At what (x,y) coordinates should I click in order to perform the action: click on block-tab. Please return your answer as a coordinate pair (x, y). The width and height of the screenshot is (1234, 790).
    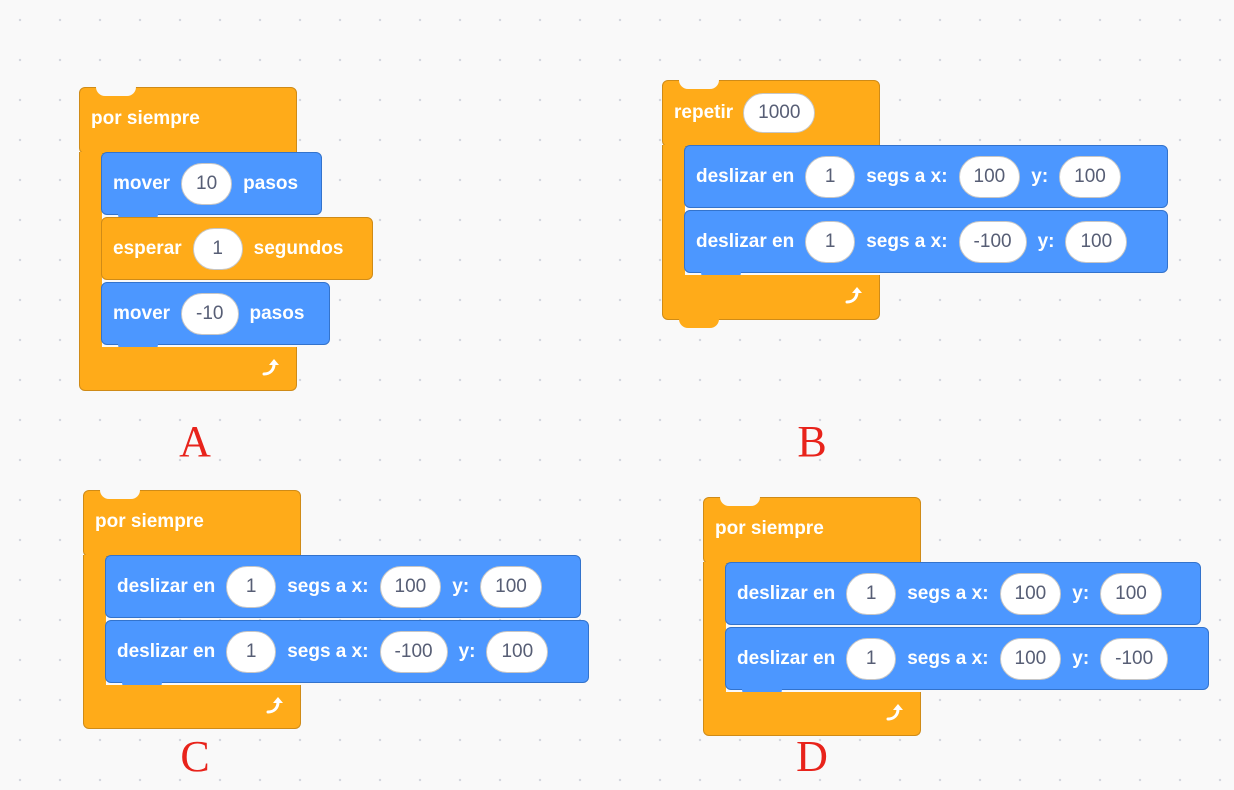
    Looking at the image, I should click on (699, 323).